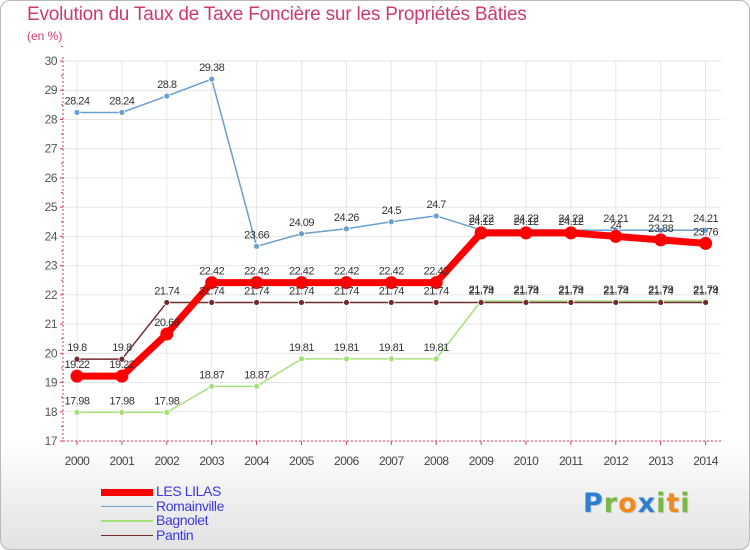 This screenshot has width=750, height=550. Describe the element at coordinates (211, 68) in the screenshot. I see `data-label: 29.38` at that location.